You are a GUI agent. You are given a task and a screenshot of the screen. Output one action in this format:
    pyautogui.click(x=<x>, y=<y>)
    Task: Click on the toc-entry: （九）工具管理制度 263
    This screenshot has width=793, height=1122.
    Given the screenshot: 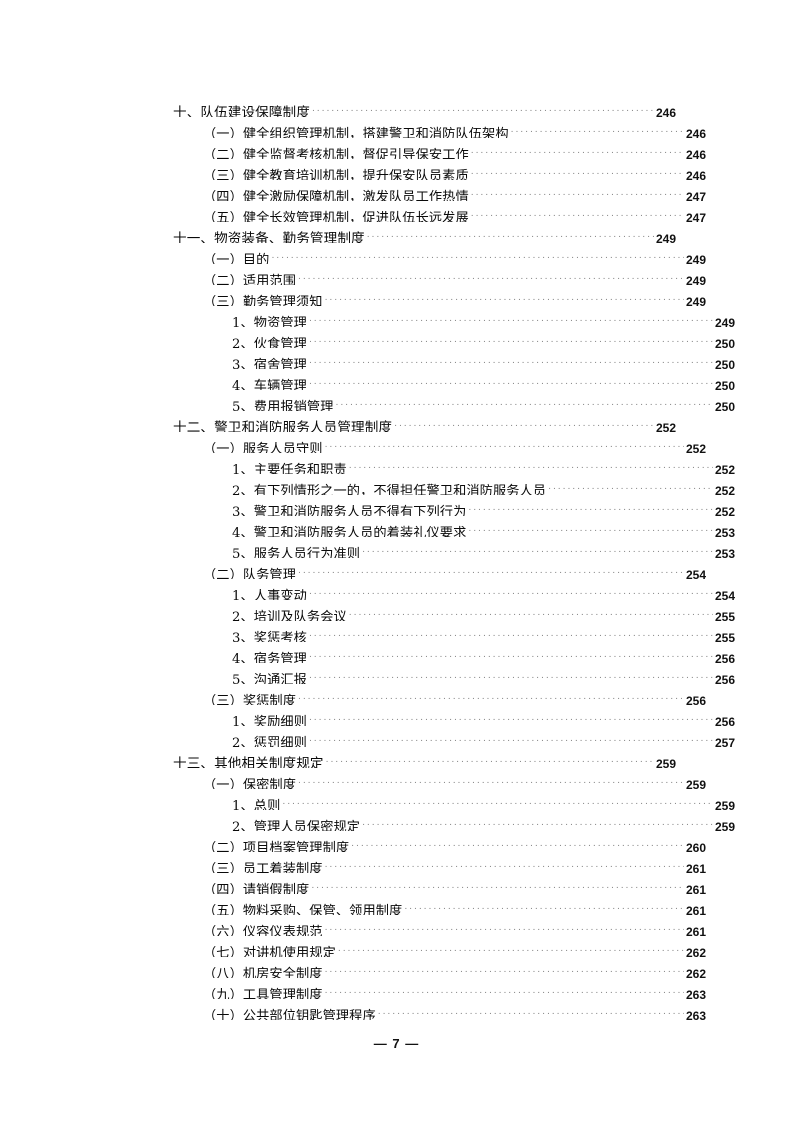 What is the action you would take?
    pyautogui.click(x=439, y=989)
    